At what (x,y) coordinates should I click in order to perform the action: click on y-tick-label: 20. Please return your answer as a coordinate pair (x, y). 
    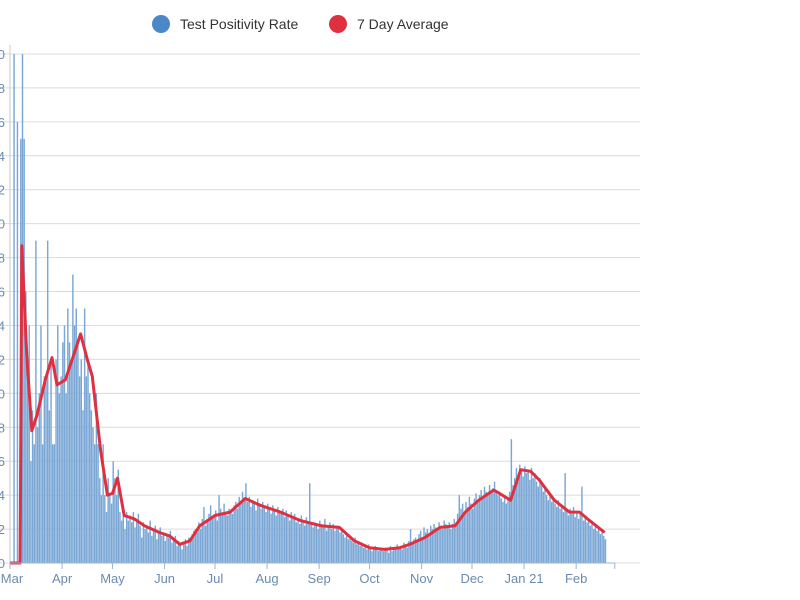
    Looking at the image, I should click on (2, 224).